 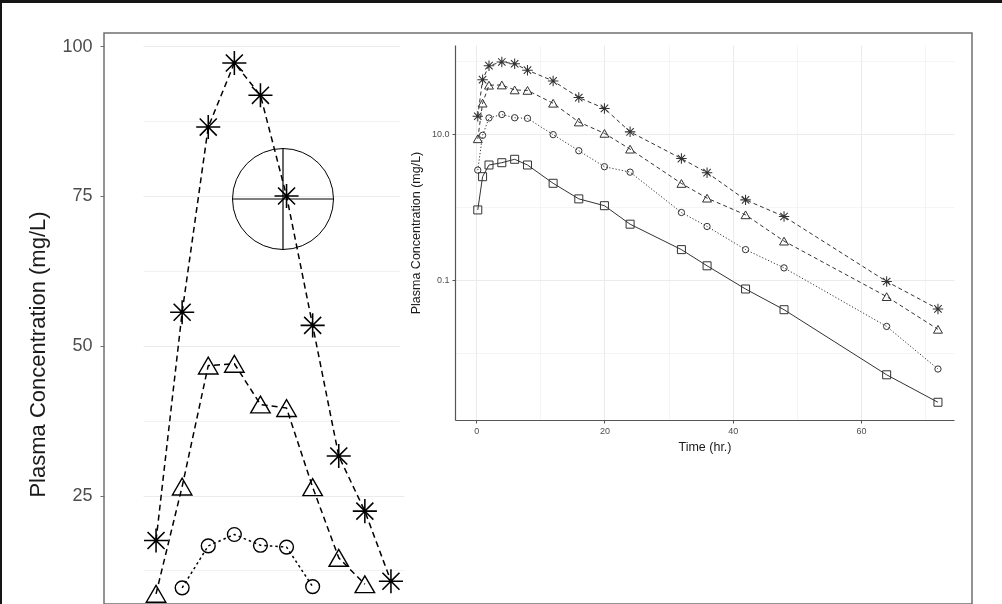 What do you see at coordinates (82, 345) in the screenshot?
I see `y-tick-label: 50` at bounding box center [82, 345].